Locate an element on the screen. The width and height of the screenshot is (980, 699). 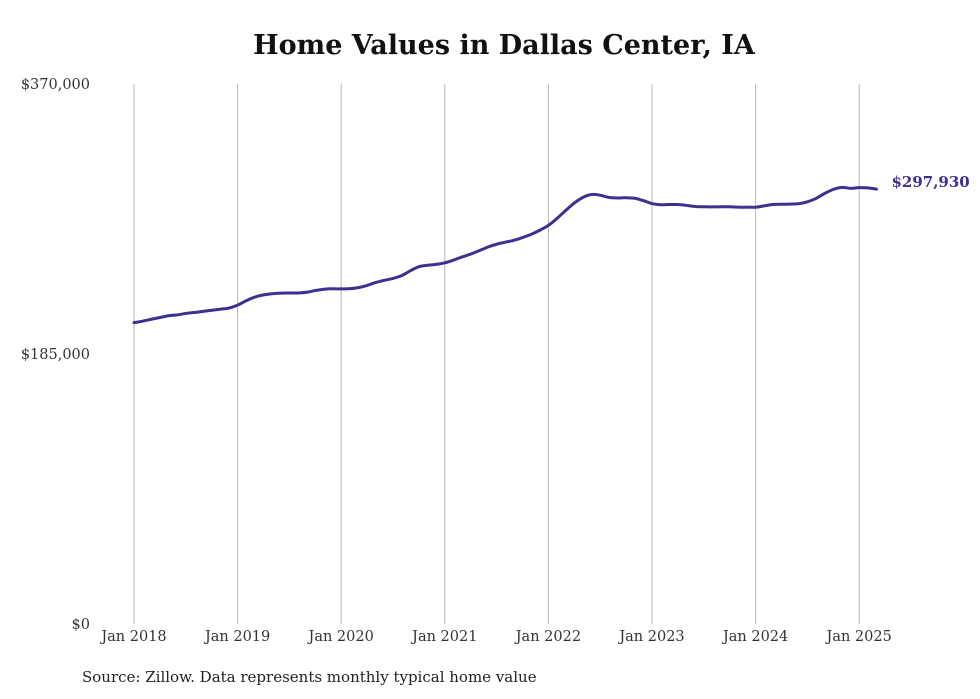
x-tick-label: Jan 2024 is located at coordinates (754, 637).